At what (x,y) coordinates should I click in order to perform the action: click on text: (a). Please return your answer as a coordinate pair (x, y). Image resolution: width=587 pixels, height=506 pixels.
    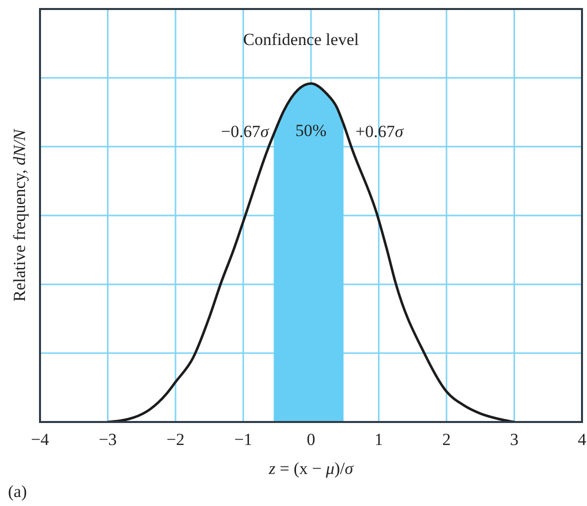
    Looking at the image, I should click on (17, 491).